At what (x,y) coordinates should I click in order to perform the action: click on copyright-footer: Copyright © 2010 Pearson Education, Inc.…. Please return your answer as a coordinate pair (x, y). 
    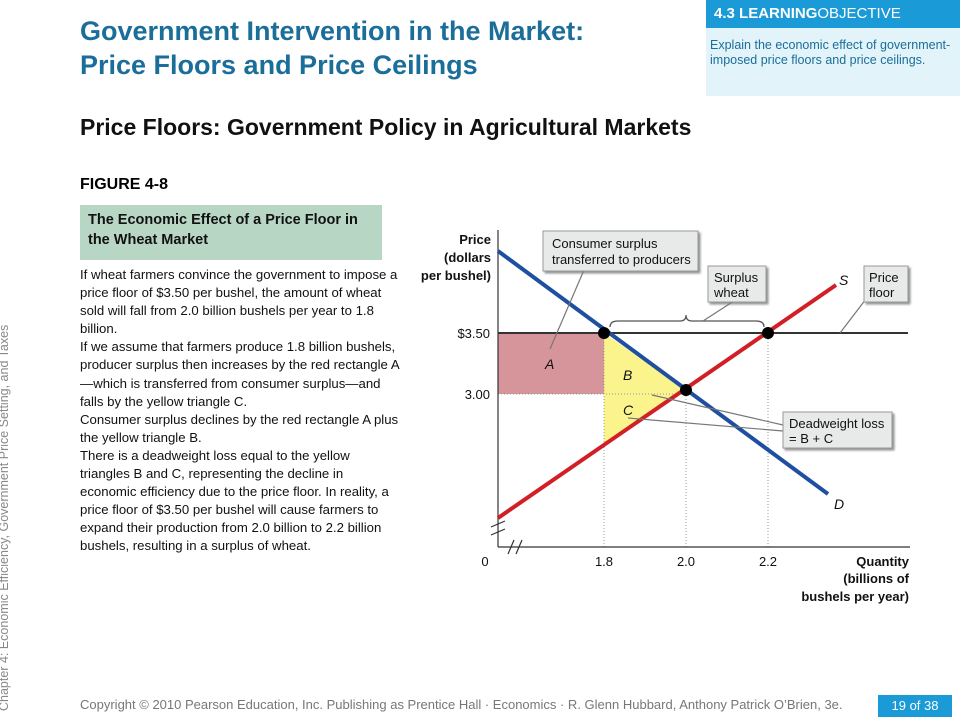
    Looking at the image, I should click on (461, 704).